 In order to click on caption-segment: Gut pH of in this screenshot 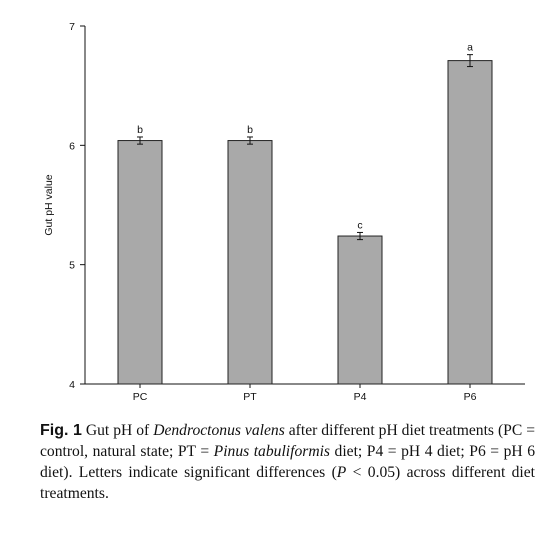, I will do `click(117, 430)`.